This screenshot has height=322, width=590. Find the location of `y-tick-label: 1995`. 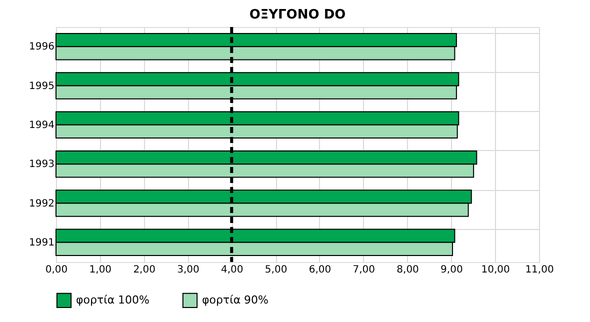

y-tick-label: 1995 is located at coordinates (41, 86).